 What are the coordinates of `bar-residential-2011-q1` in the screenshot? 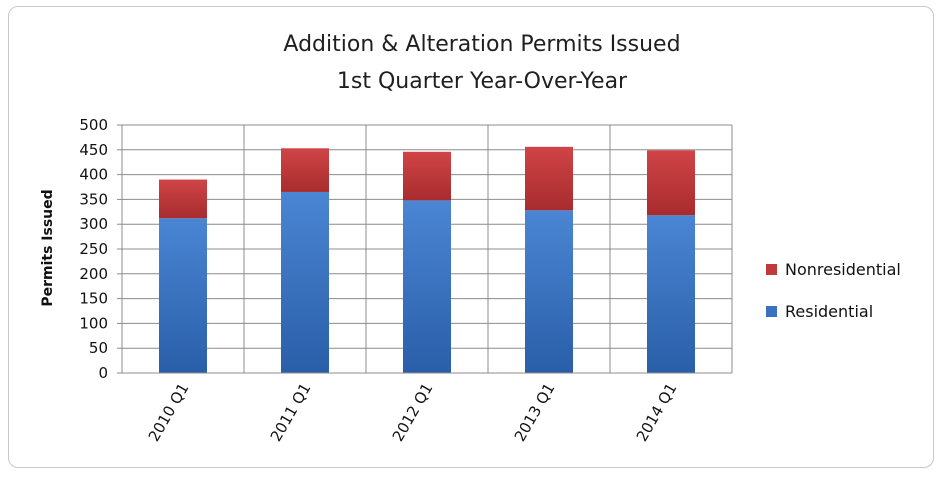 It's located at (305, 282).